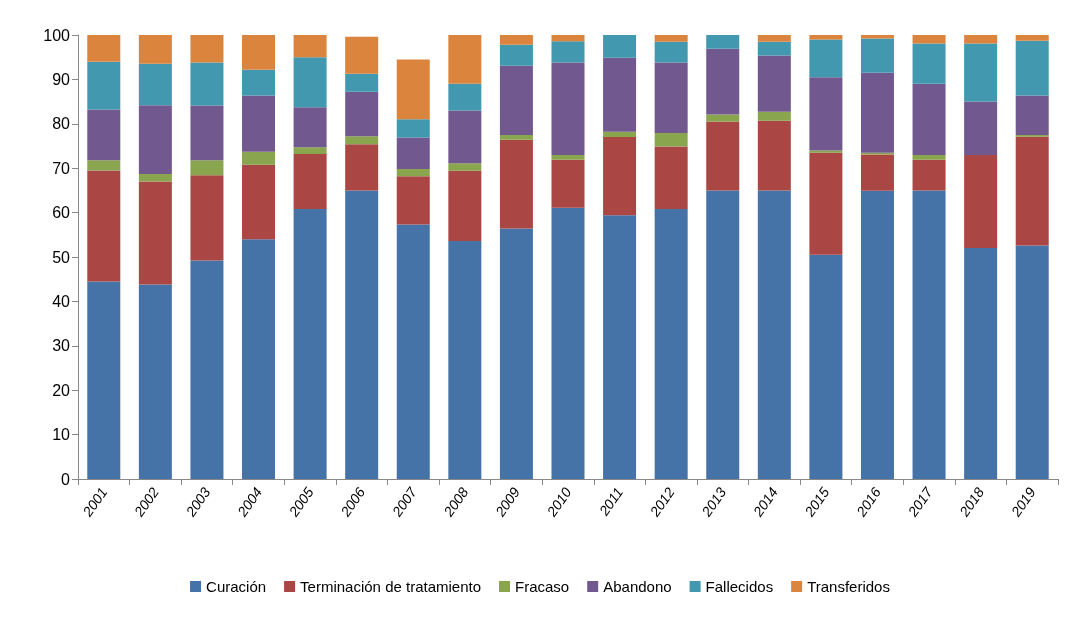  I want to click on y-tick-label: 0, so click(66, 479).